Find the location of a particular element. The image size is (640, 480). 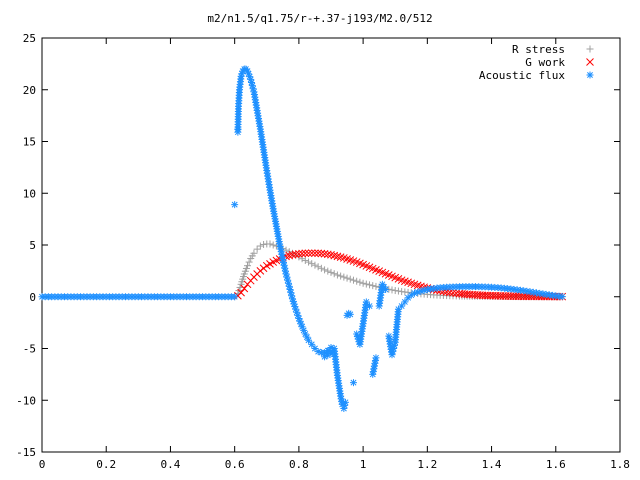

x-tick-label: 0.6 is located at coordinates (235, 464).